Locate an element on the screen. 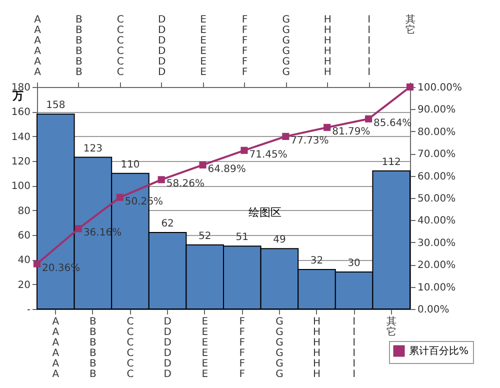 The image size is (500, 388). data-label: 30 is located at coordinates (354, 263).